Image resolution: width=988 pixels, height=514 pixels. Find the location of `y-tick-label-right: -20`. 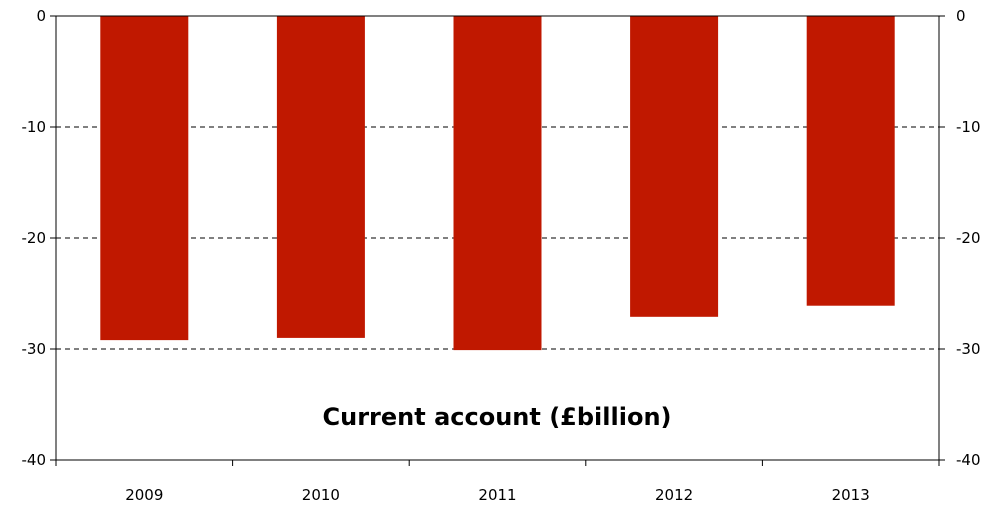

y-tick-label-right: -20 is located at coordinates (968, 238).